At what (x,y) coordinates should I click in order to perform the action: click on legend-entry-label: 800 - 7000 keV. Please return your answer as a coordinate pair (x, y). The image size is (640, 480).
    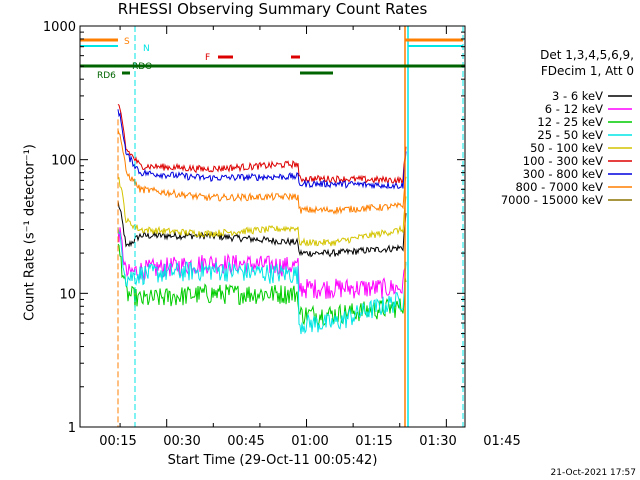
    Looking at the image, I should click on (559, 187).